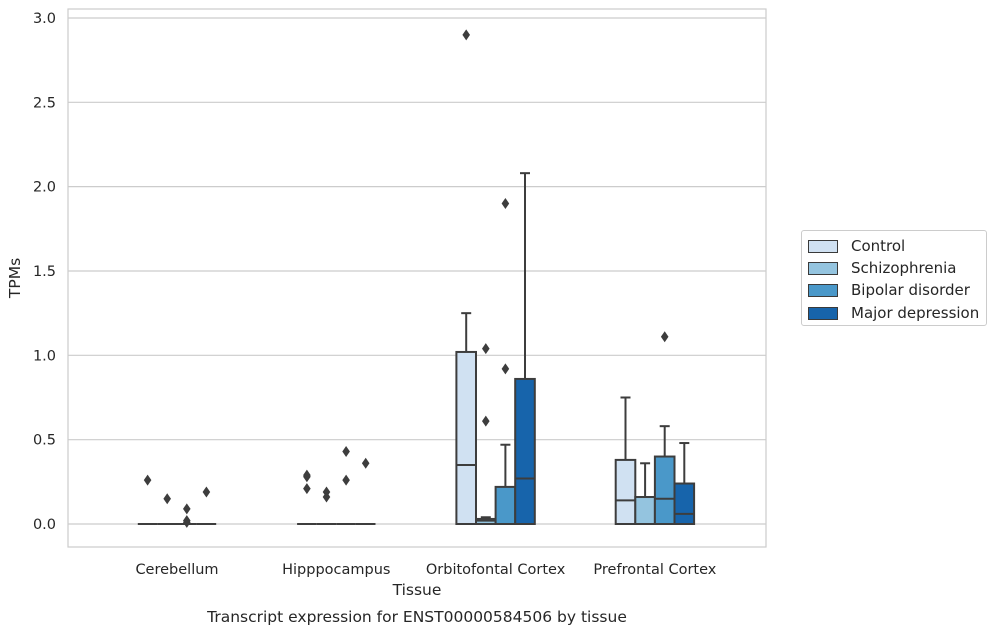  What do you see at coordinates (44, 441) in the screenshot?
I see `y-tick-label: 0.5` at bounding box center [44, 441].